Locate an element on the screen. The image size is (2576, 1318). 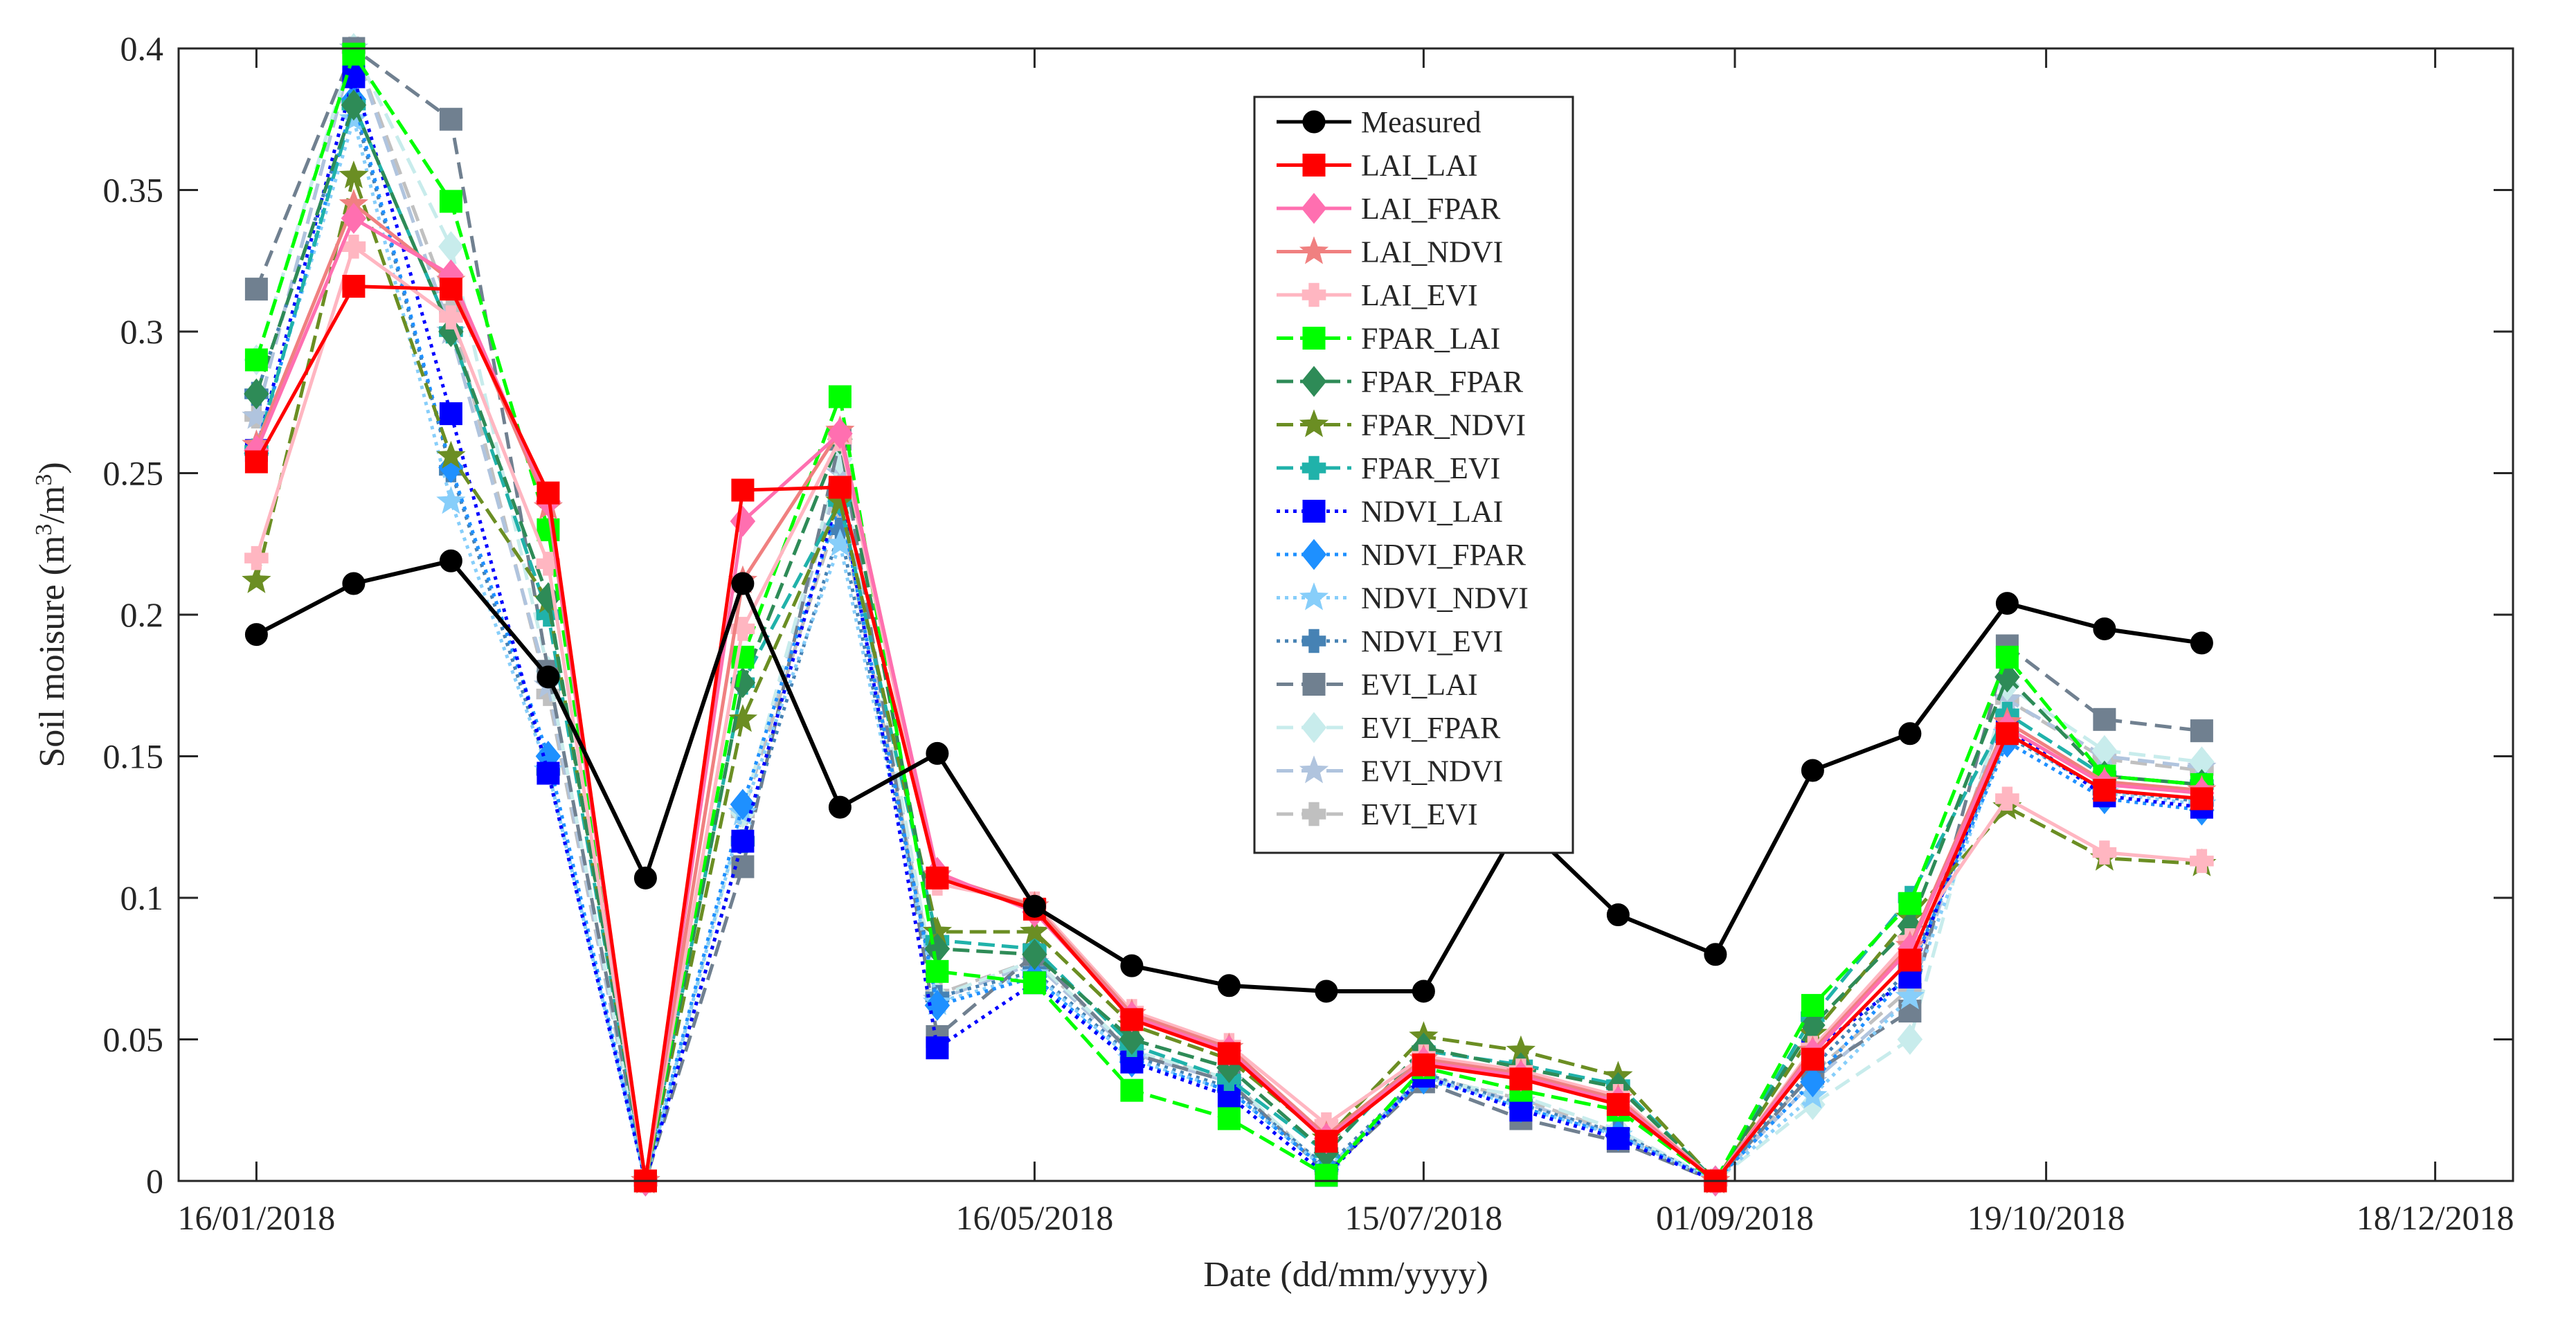
x-tick-label: 16/05/2018 is located at coordinates (1035, 1217).